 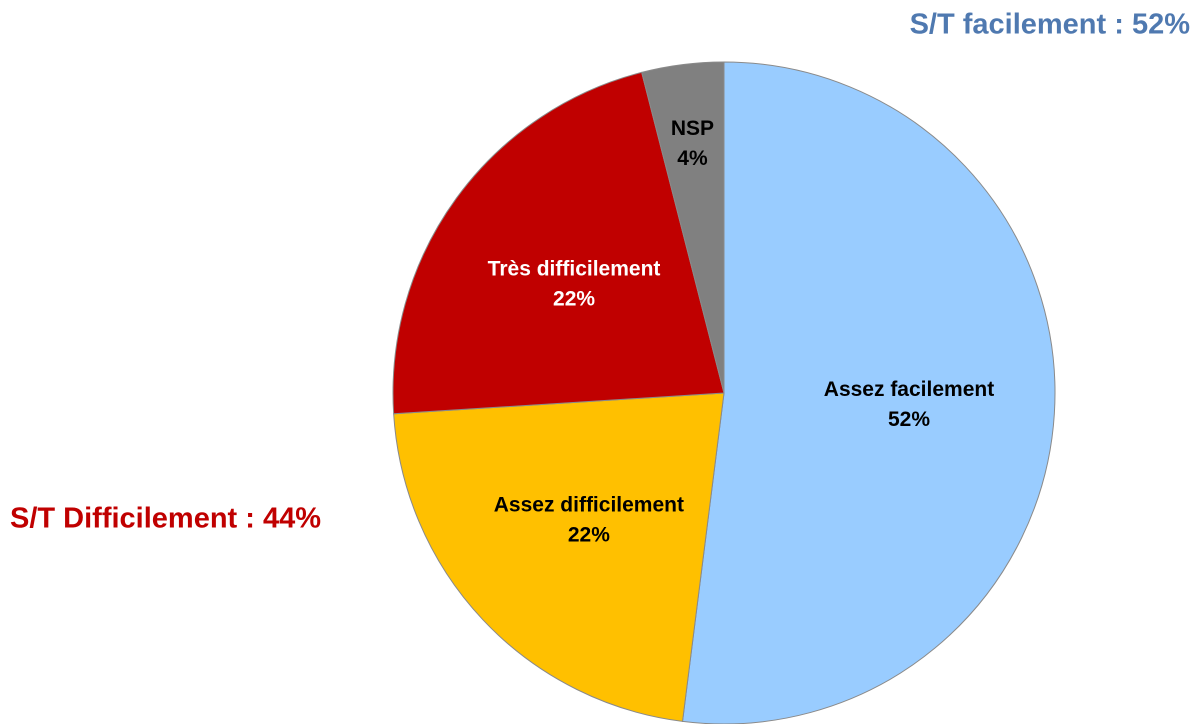 I want to click on slice-label: Assez facilement, so click(x=909, y=389).